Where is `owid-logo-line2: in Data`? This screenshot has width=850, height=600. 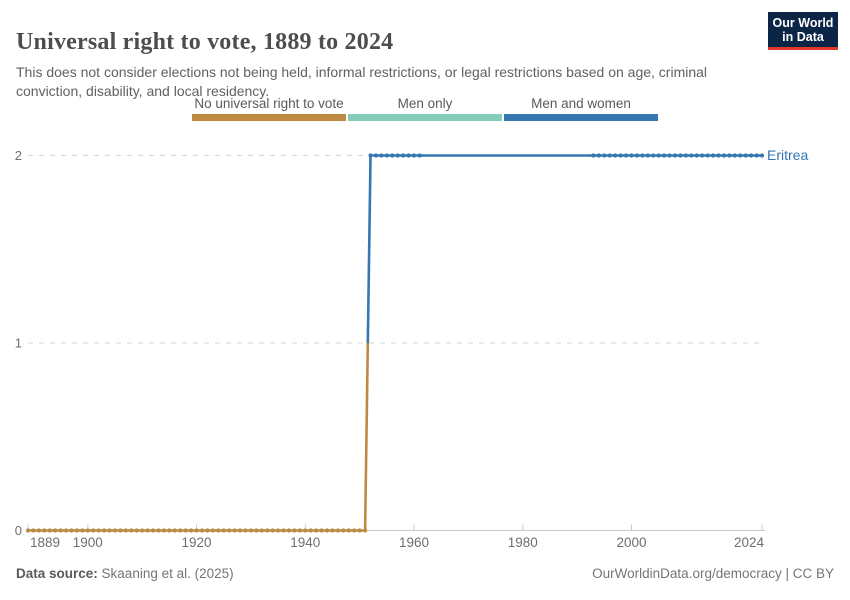 owid-logo-line2: in Data is located at coordinates (803, 37).